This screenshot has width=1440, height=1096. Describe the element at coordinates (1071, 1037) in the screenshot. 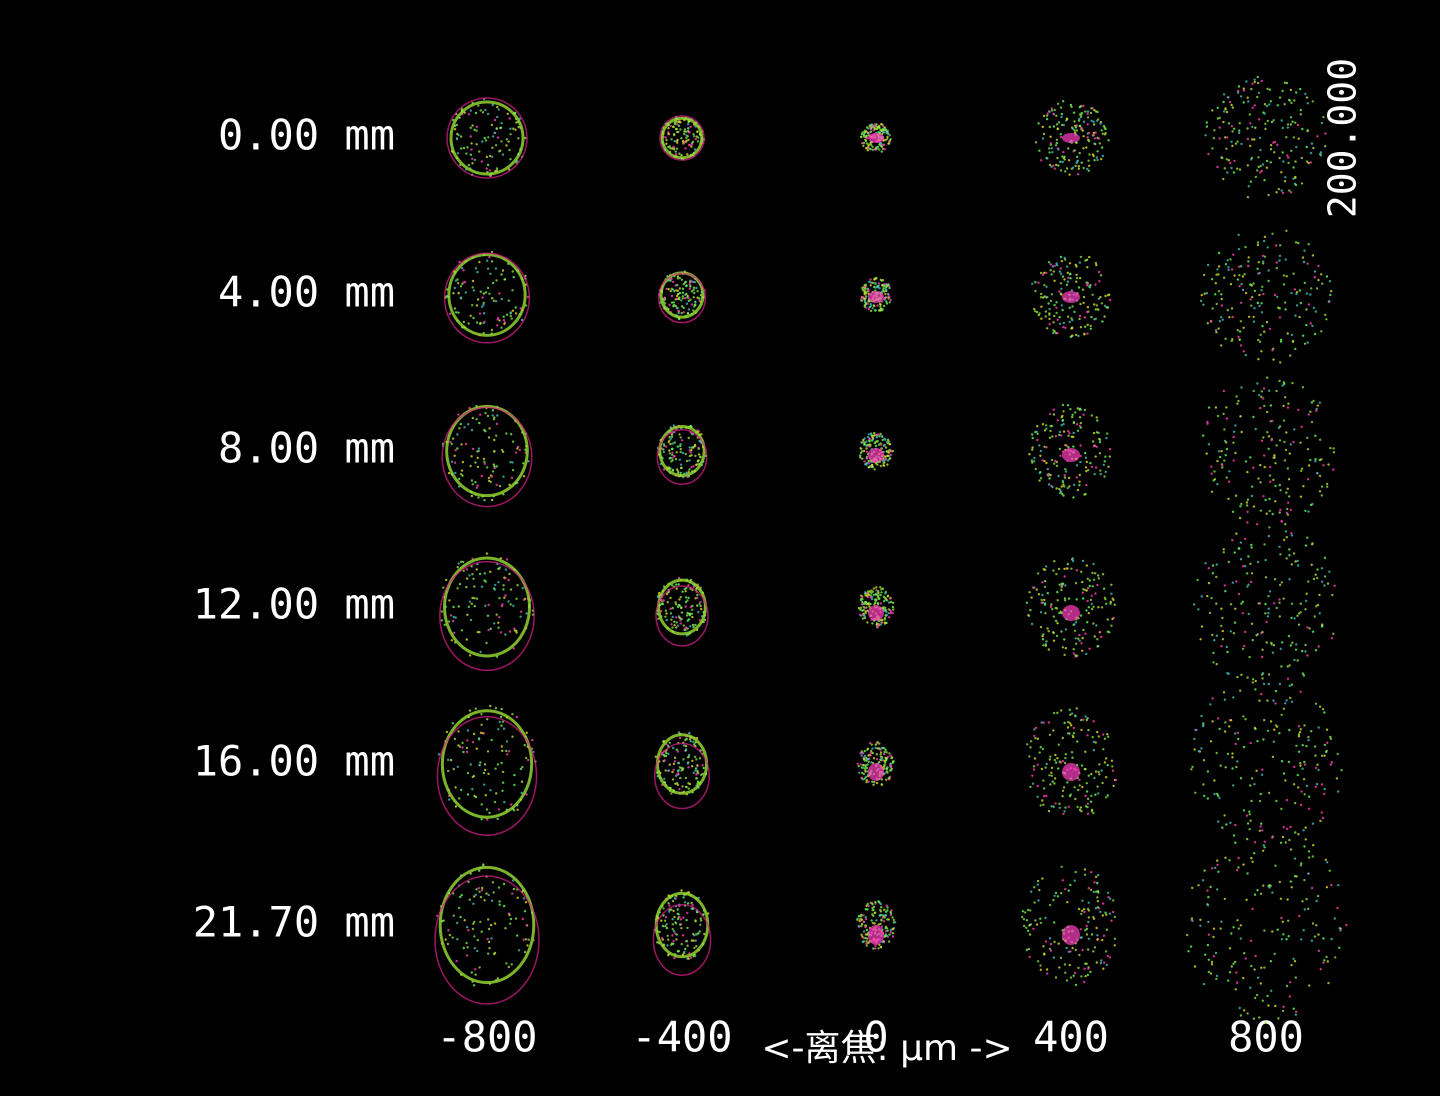

I see `defocus-label: 400` at that location.